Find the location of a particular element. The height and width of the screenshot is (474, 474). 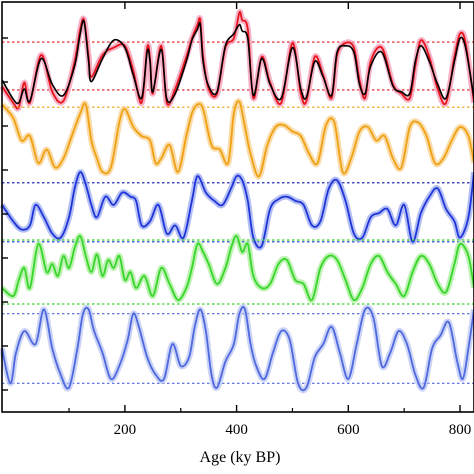

x-axis-title: Age (ky BP) is located at coordinates (240, 457).